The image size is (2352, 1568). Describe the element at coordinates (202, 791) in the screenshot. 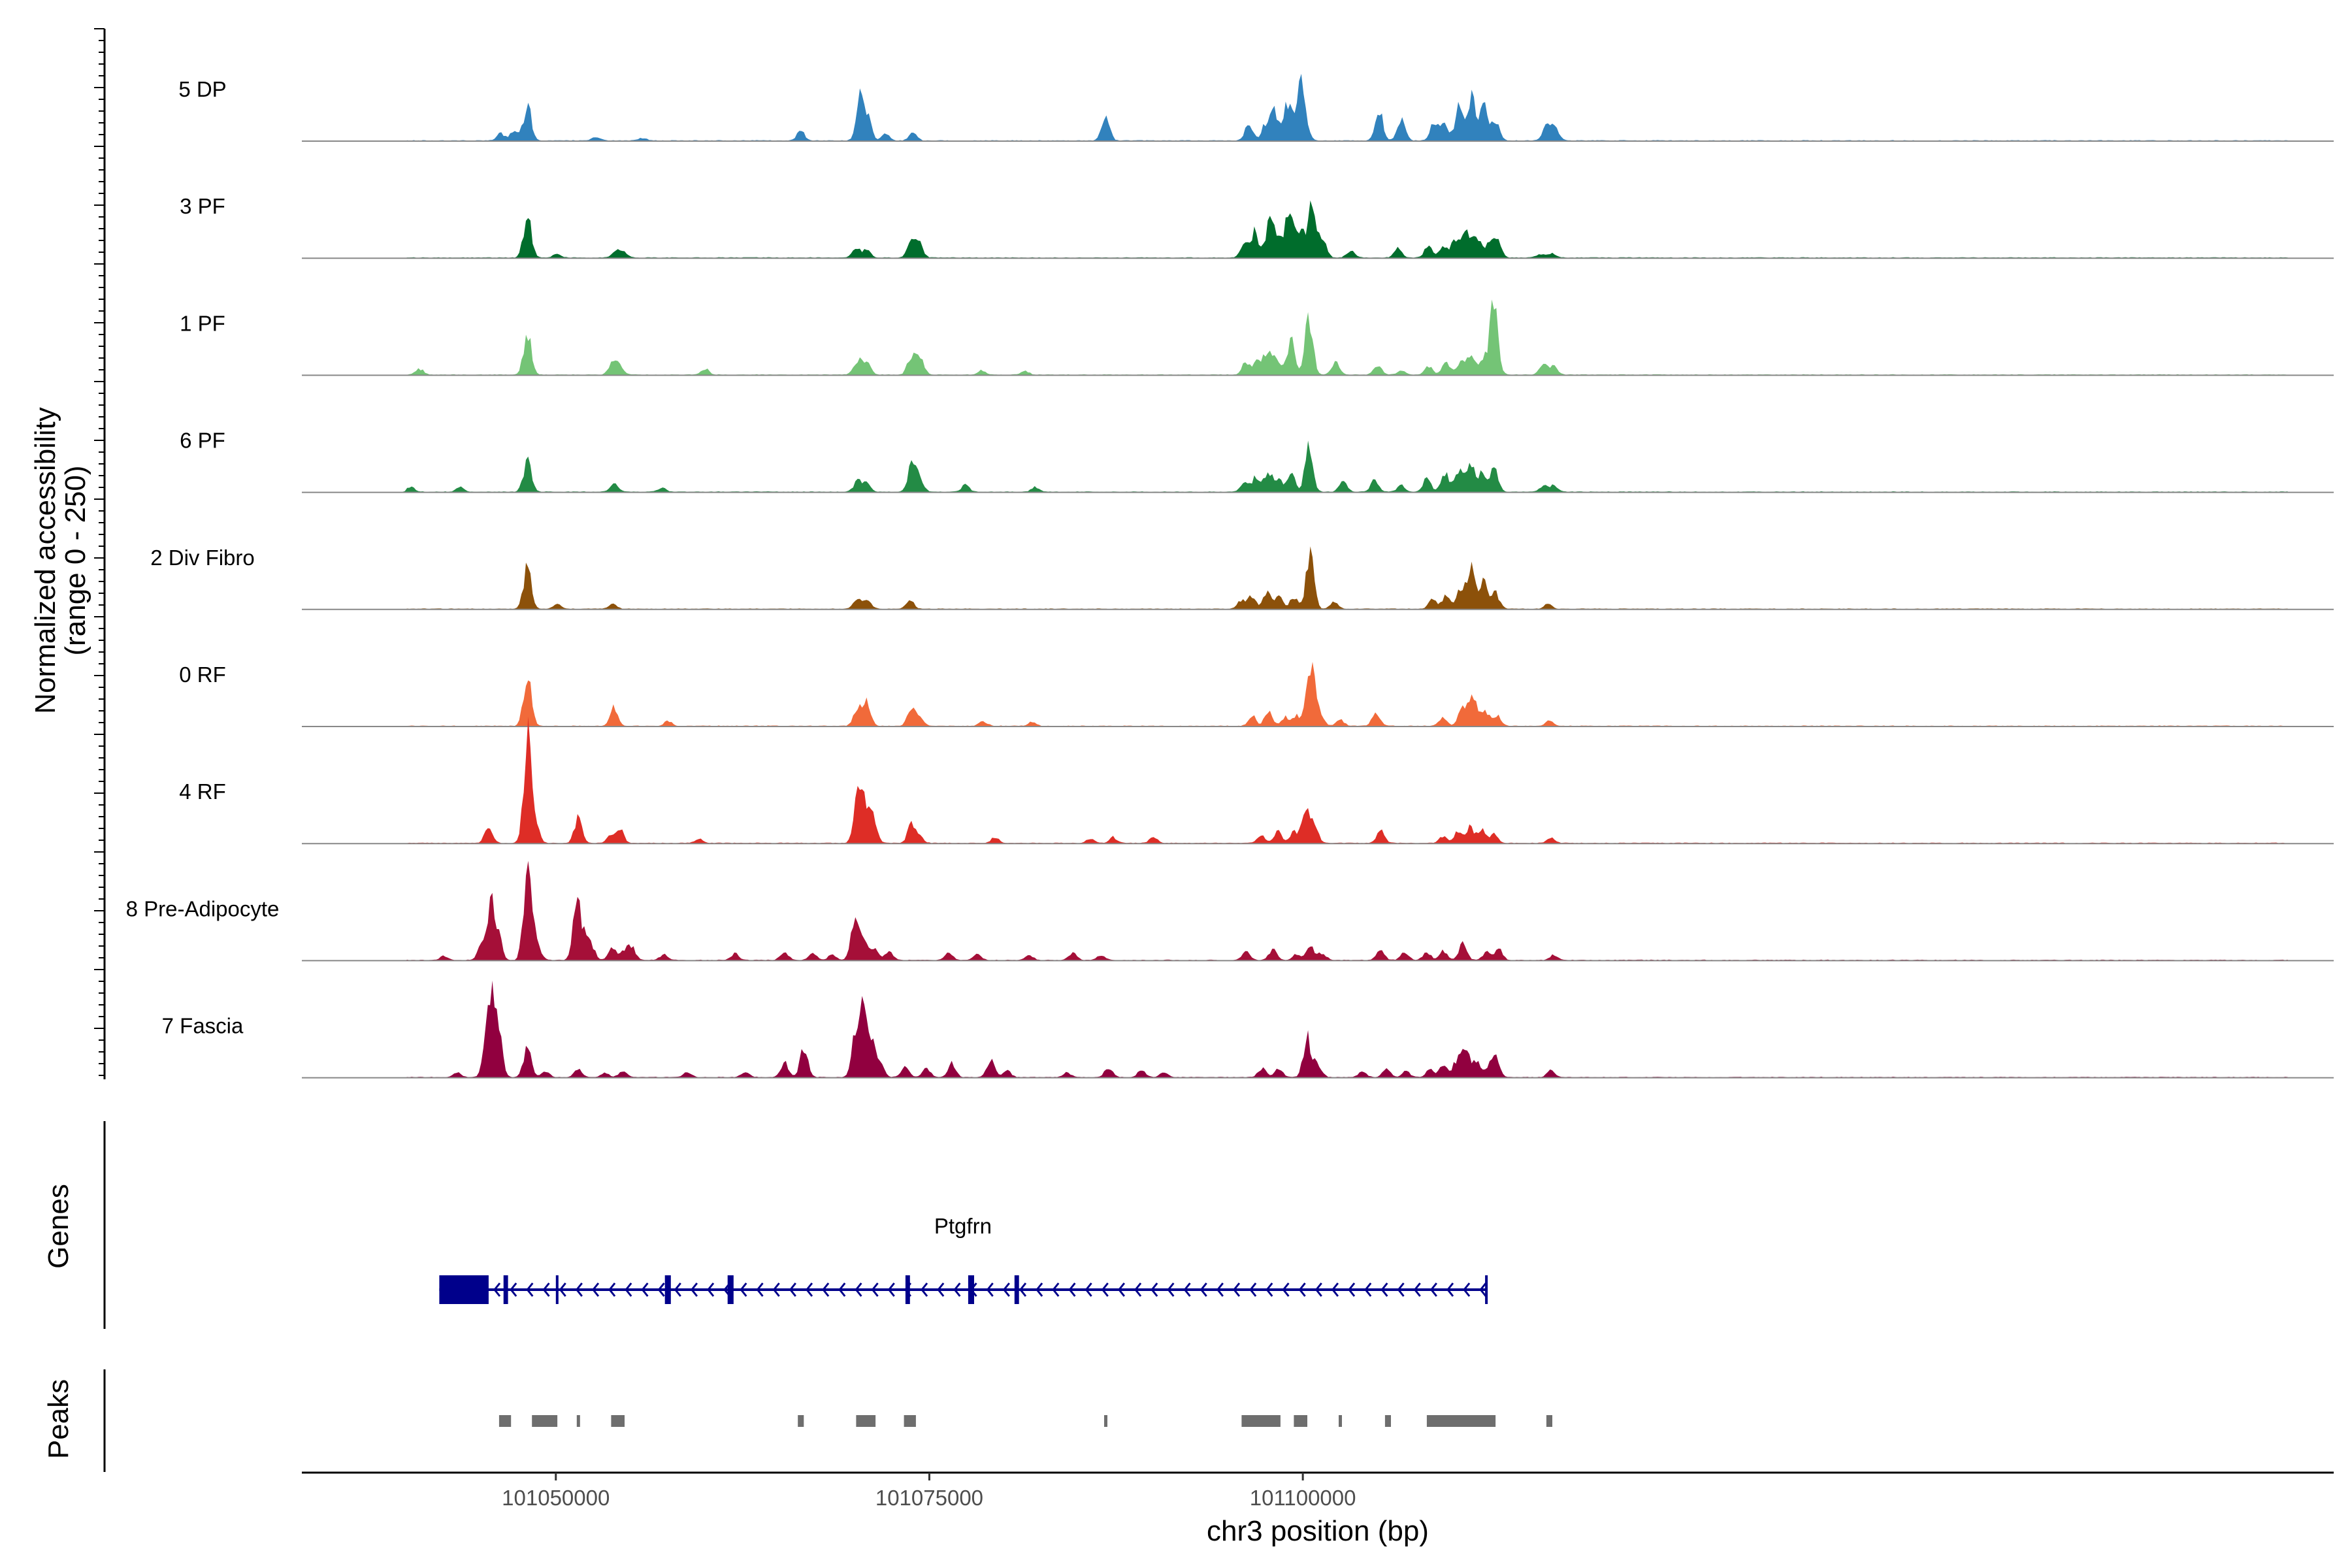

I see `track-label: 4 RF` at that location.